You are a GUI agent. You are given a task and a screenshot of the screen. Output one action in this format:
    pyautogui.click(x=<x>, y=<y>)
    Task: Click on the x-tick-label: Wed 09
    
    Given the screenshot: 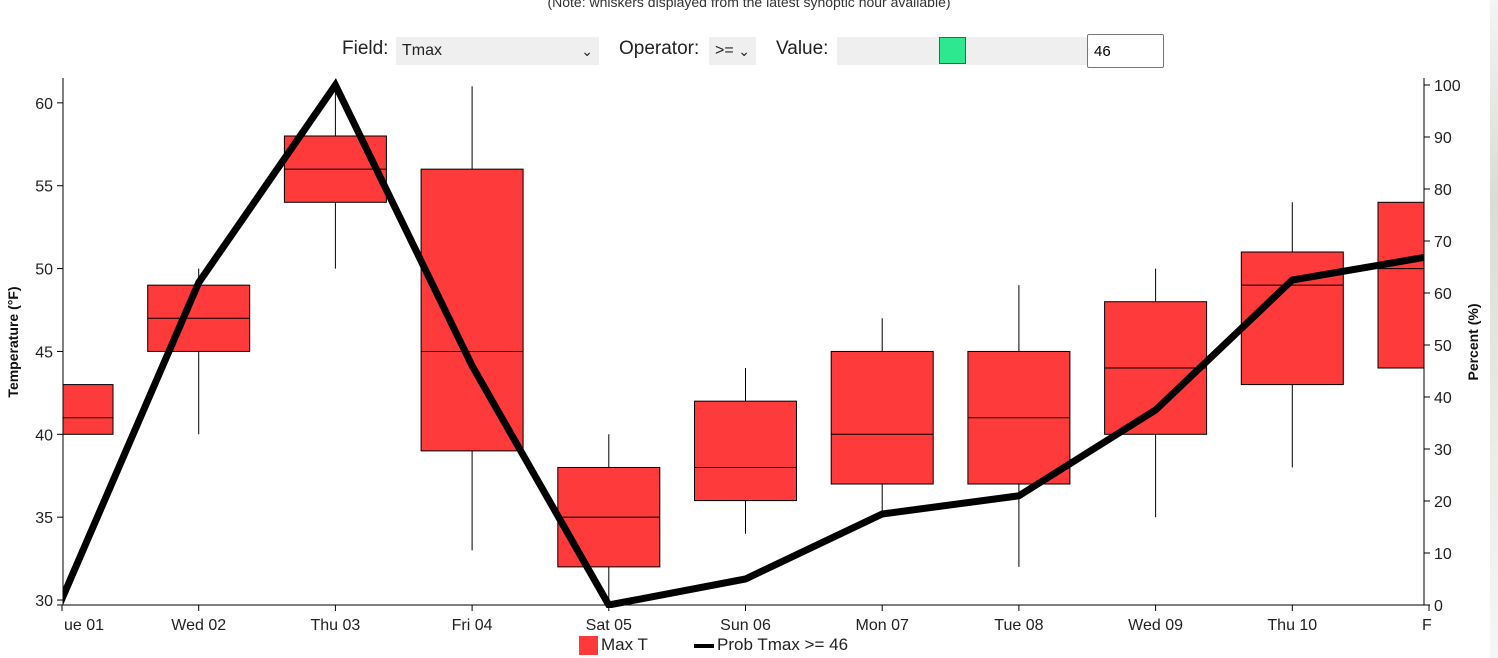 What is the action you would take?
    pyautogui.click(x=1155, y=625)
    